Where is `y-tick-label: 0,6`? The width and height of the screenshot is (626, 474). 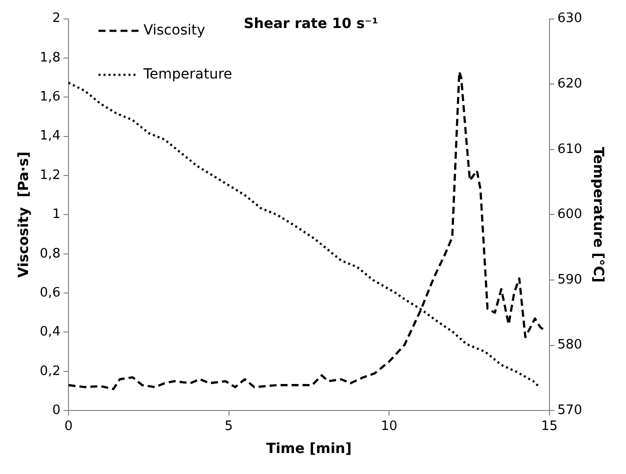 y-tick-label: 0,6 is located at coordinates (50, 292).